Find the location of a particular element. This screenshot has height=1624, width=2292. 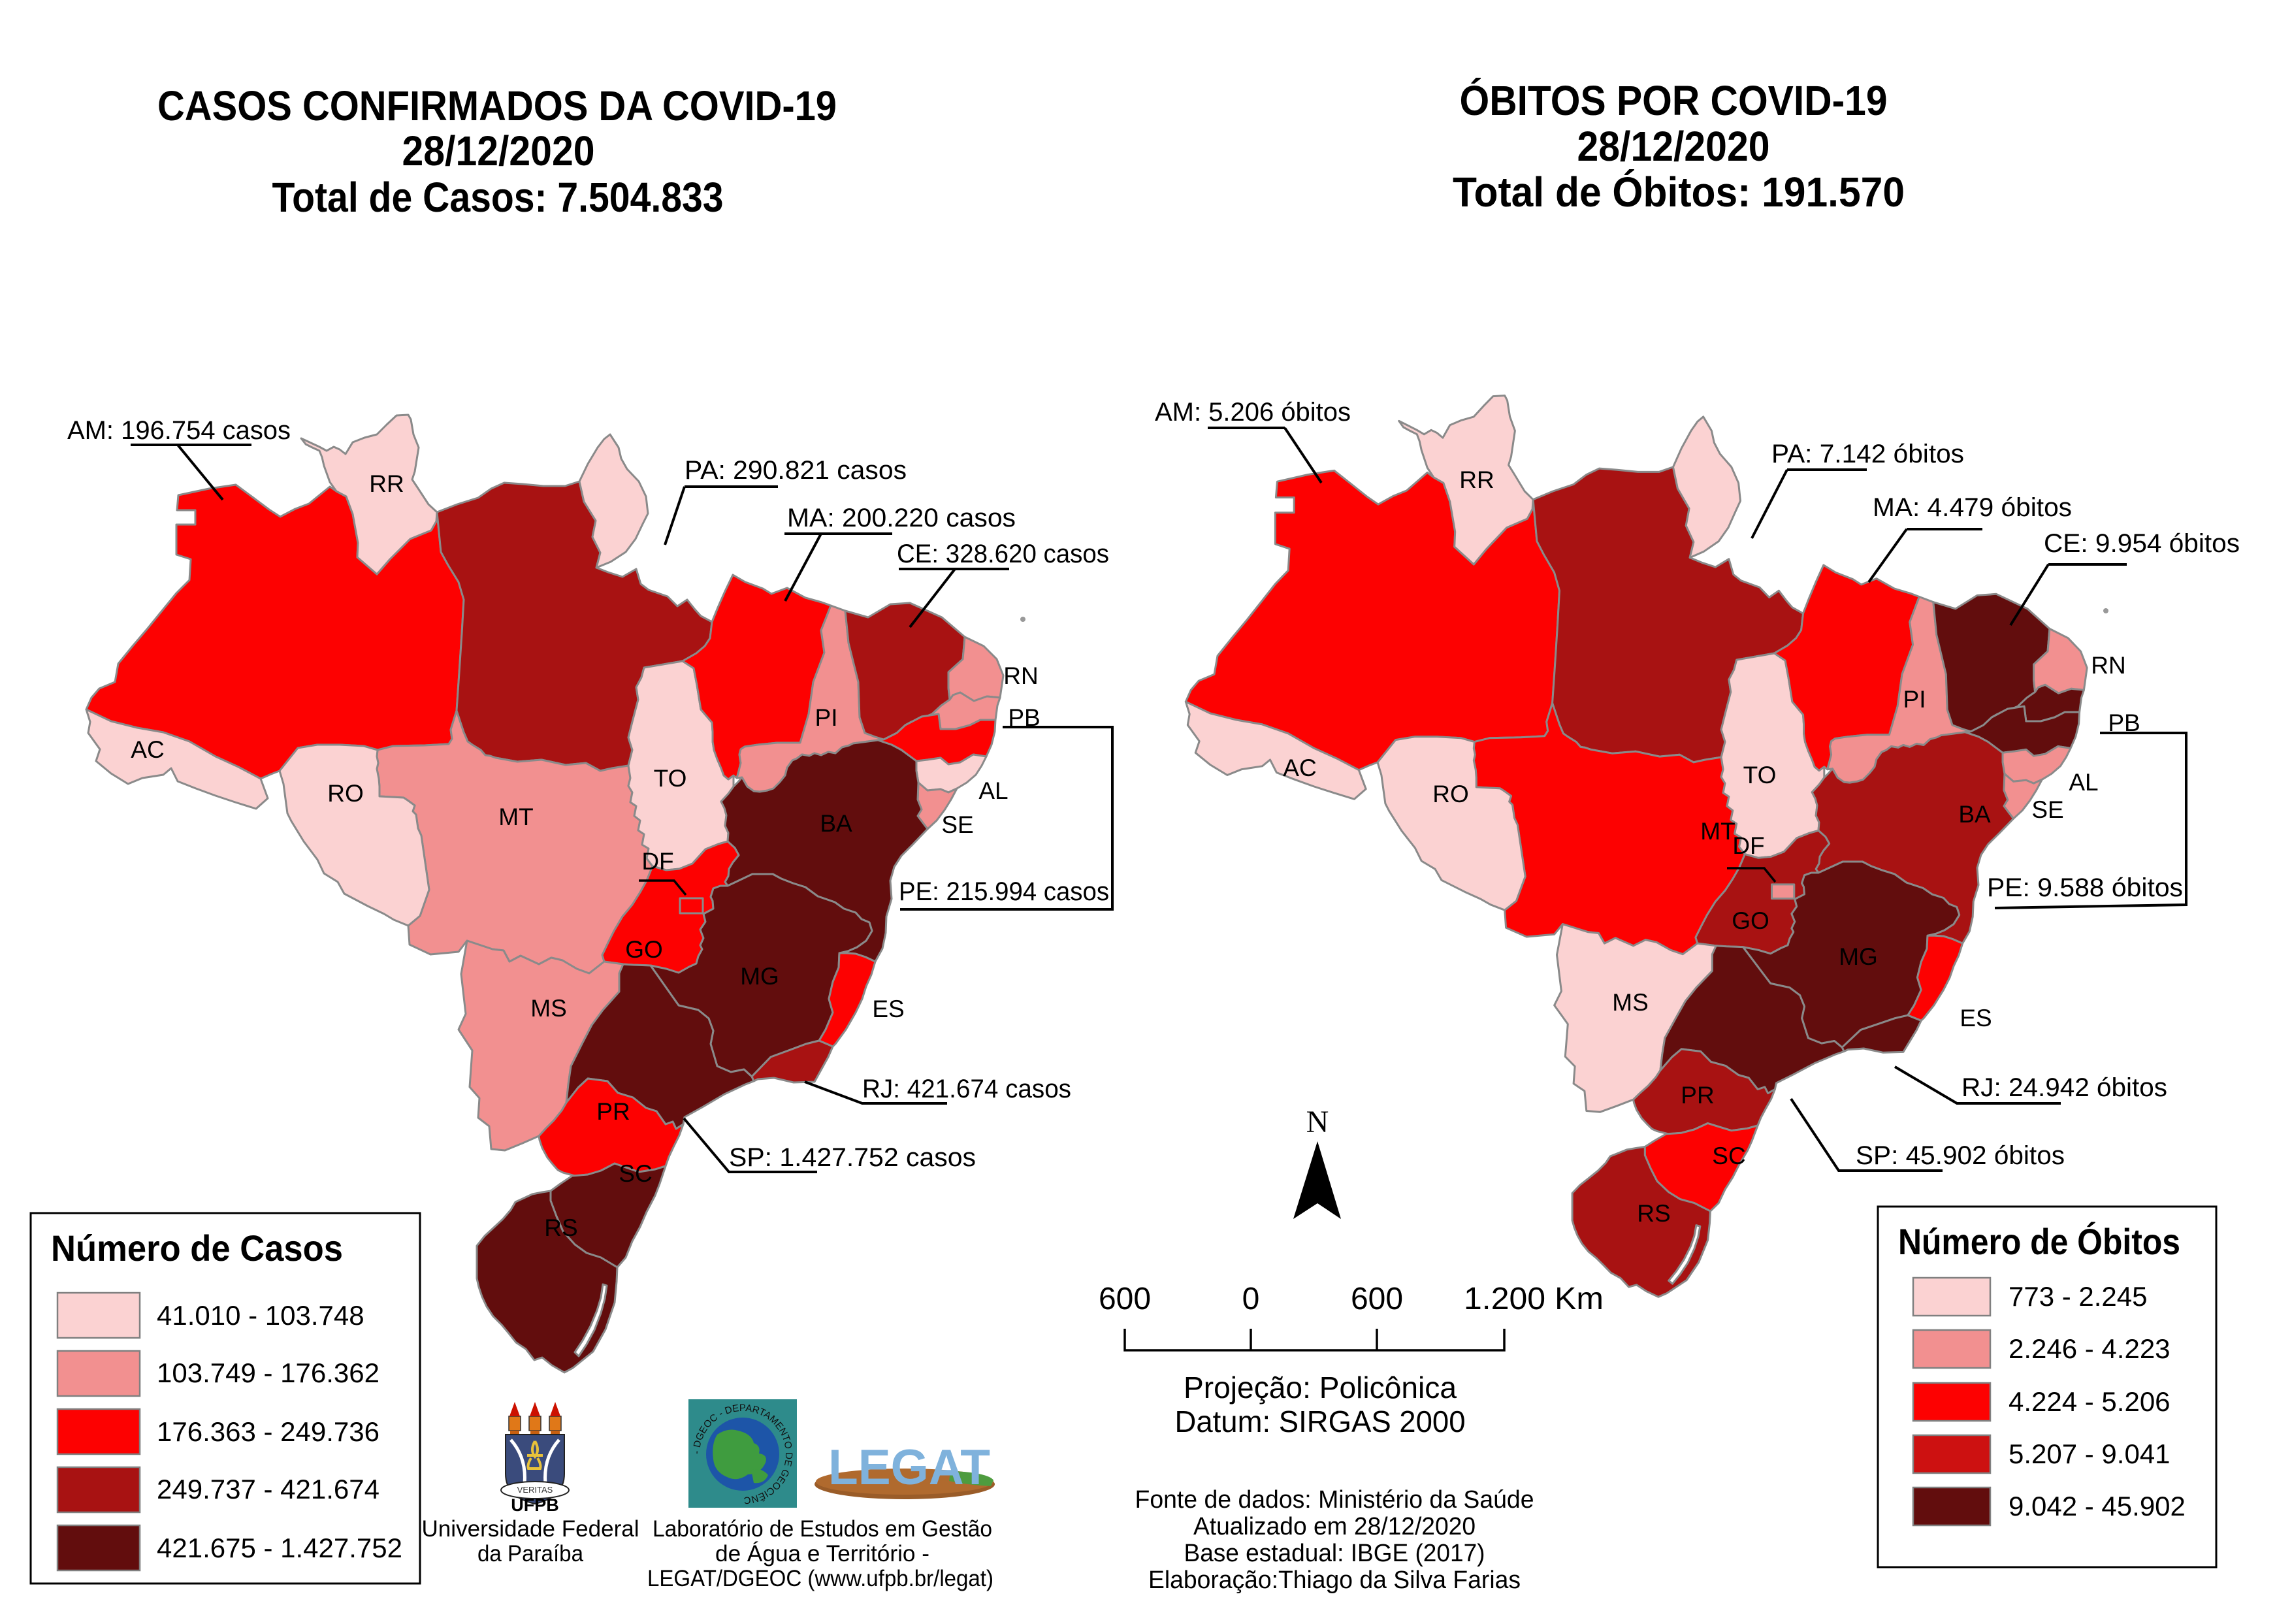

svg-text: AM: 196.754 casos is located at coordinates (179, 430).